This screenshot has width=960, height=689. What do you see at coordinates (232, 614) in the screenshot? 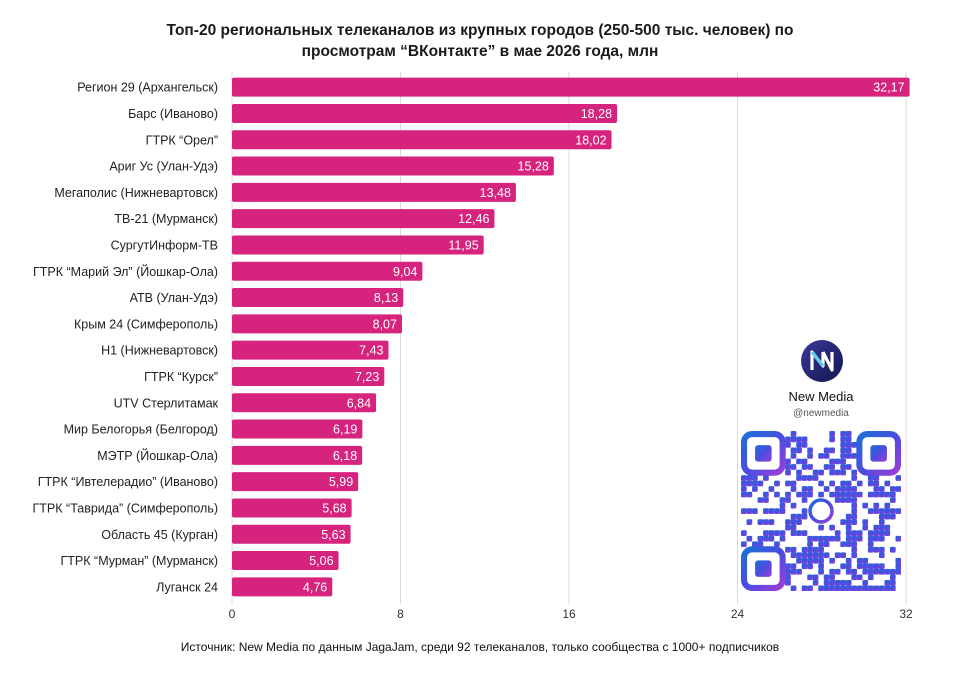
I see `x-tick-label: 0` at bounding box center [232, 614].